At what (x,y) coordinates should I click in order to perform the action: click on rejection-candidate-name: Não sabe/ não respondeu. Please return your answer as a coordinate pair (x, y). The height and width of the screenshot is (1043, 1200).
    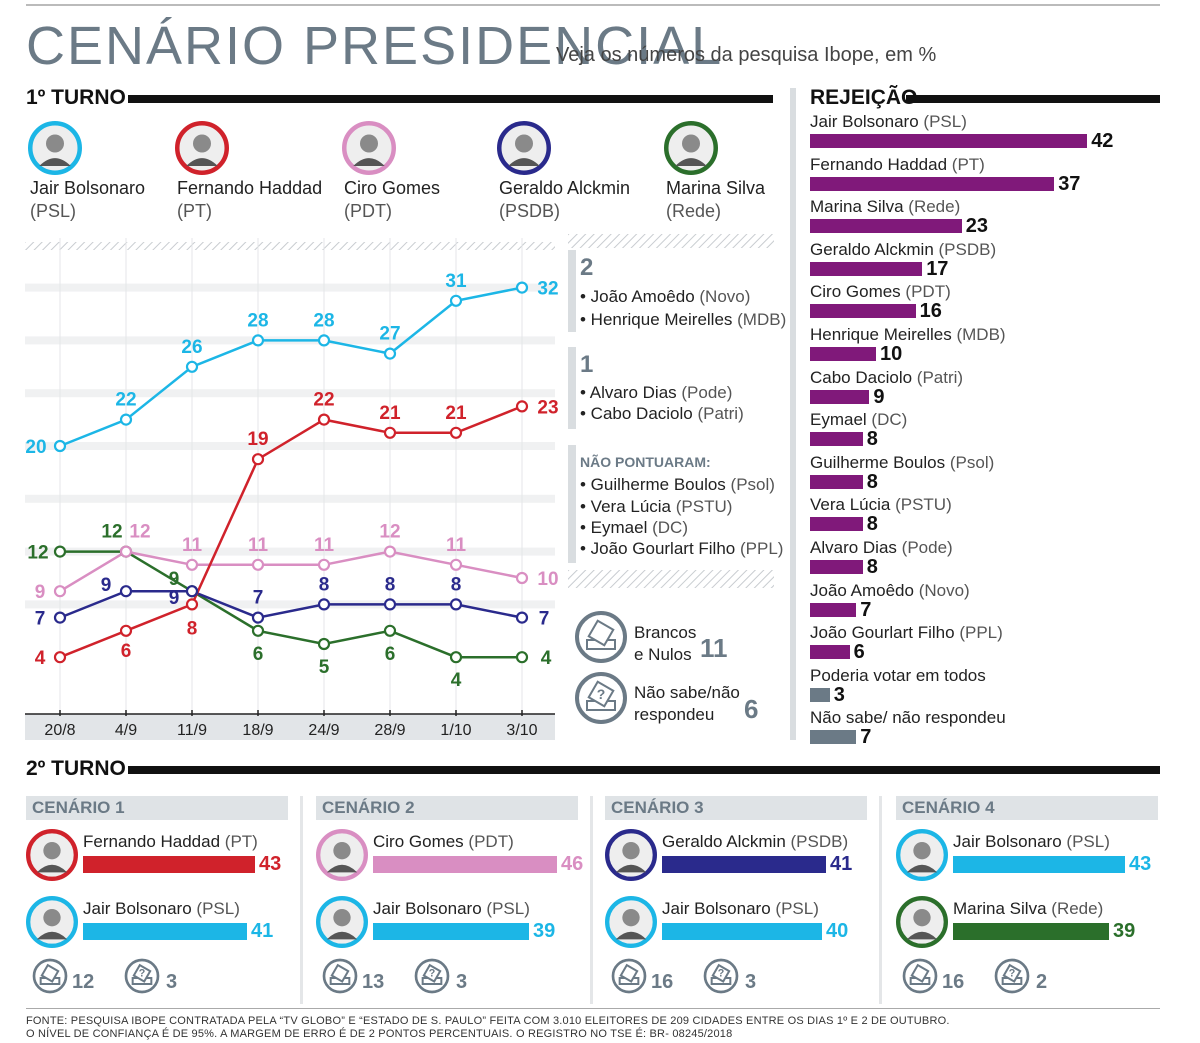
    Looking at the image, I should click on (908, 718).